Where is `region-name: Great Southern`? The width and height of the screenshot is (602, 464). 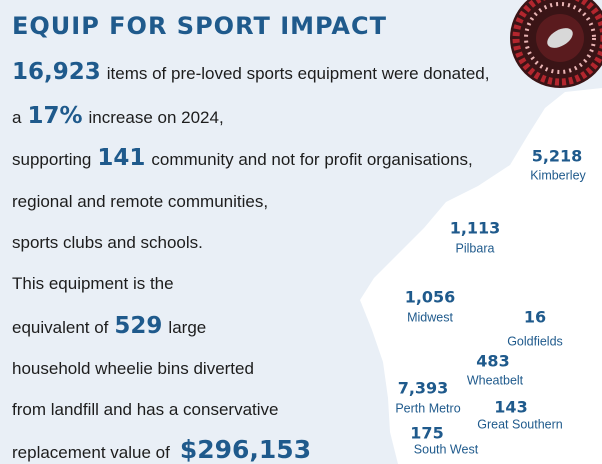
region-name: Great Southern is located at coordinates (520, 424).